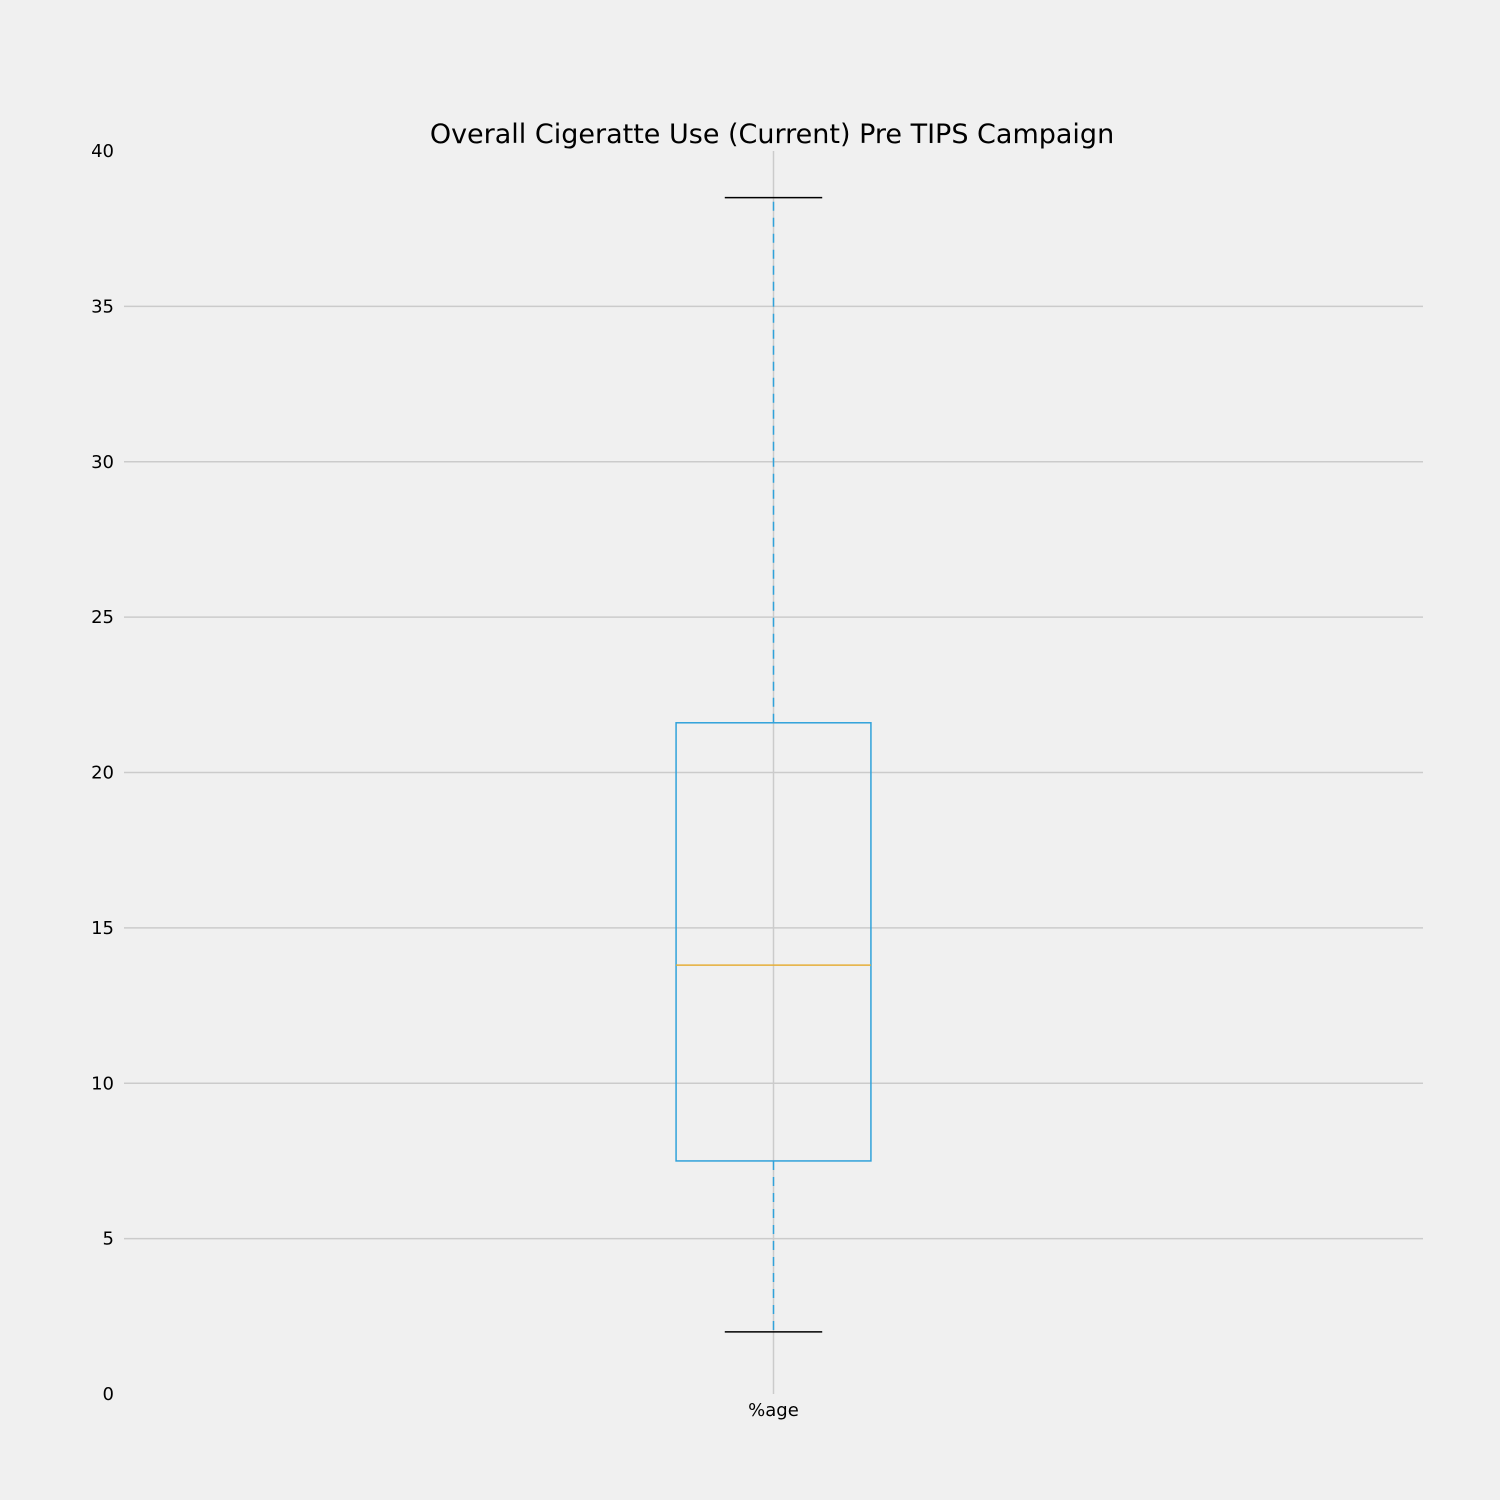 The height and width of the screenshot is (1500, 1500). I want to click on y-tick-label: 35, so click(102, 306).